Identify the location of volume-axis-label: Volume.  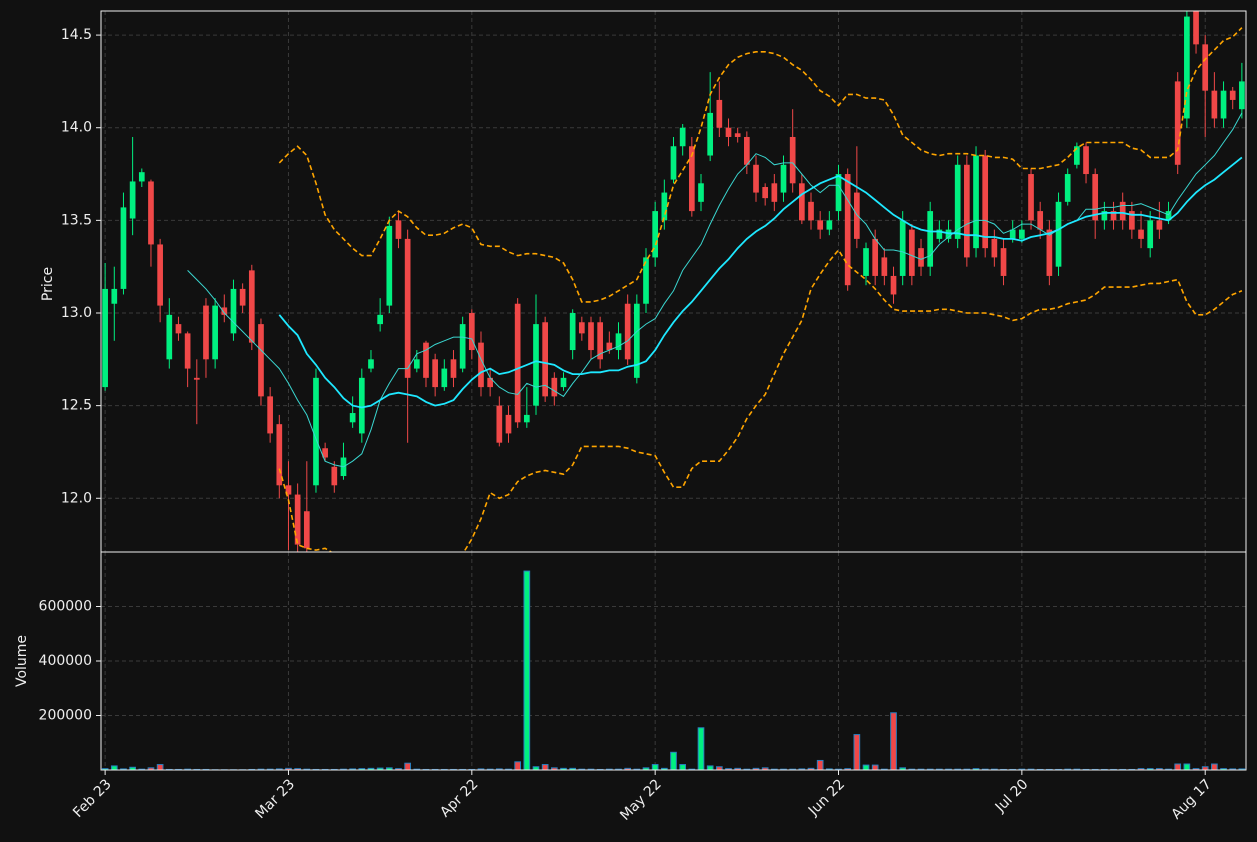
(22, 661).